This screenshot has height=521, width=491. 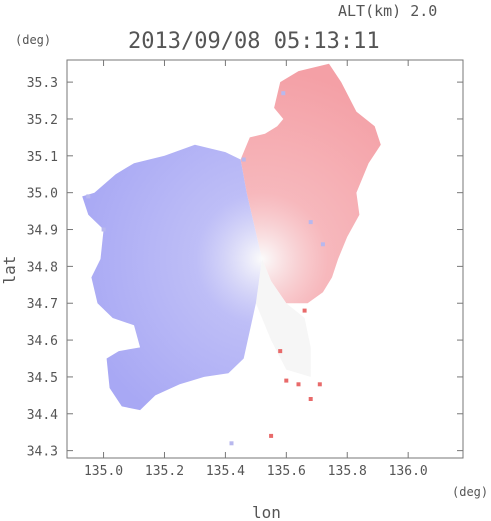 I want to click on y-unit-label: (deg), so click(x=33, y=40).